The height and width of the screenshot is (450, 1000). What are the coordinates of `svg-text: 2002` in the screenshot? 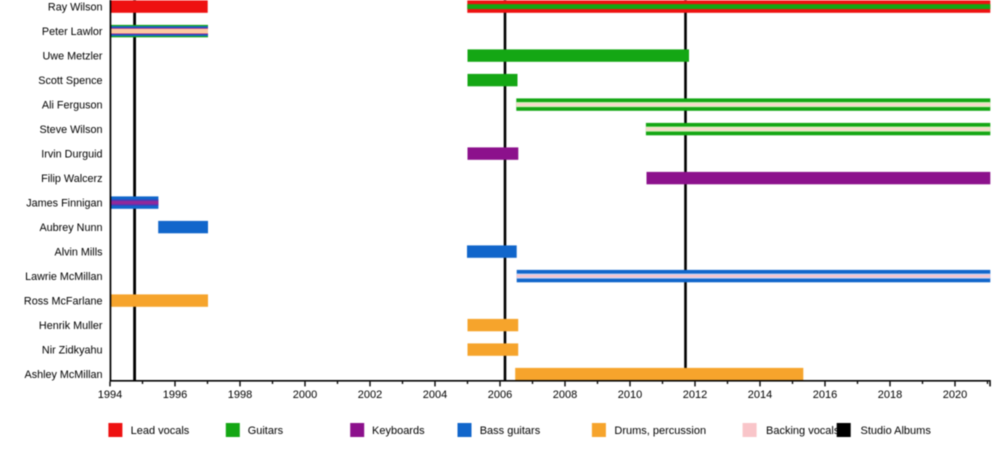 It's located at (370, 395).